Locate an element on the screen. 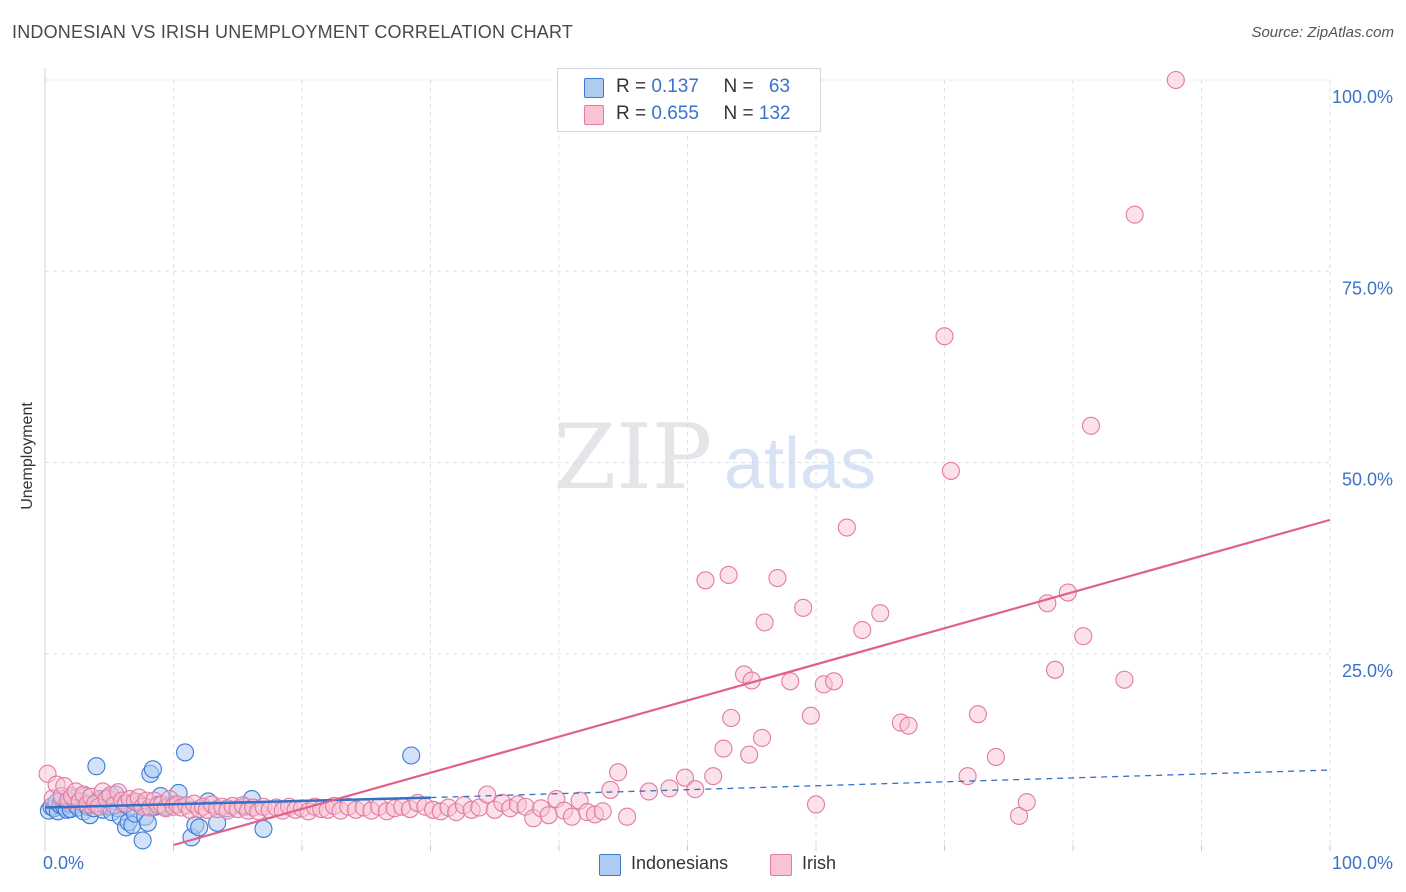 Image resolution: width=1406 pixels, height=892 pixels. correlation-legend: R = 0.137 N = 63 R = 0.655 N = 132 is located at coordinates (689, 100).